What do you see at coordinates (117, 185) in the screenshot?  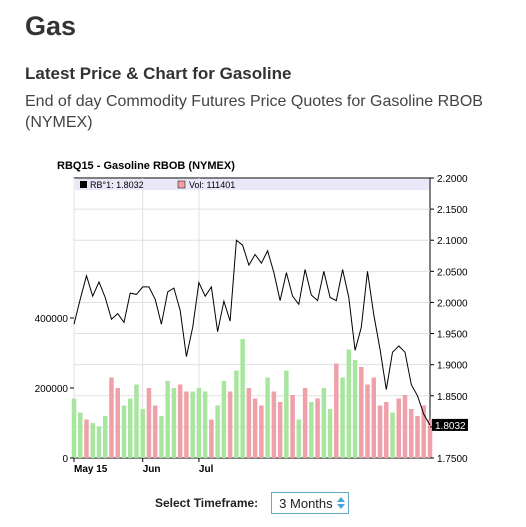 I see `legend-price: RB°1: 1.8032` at bounding box center [117, 185].